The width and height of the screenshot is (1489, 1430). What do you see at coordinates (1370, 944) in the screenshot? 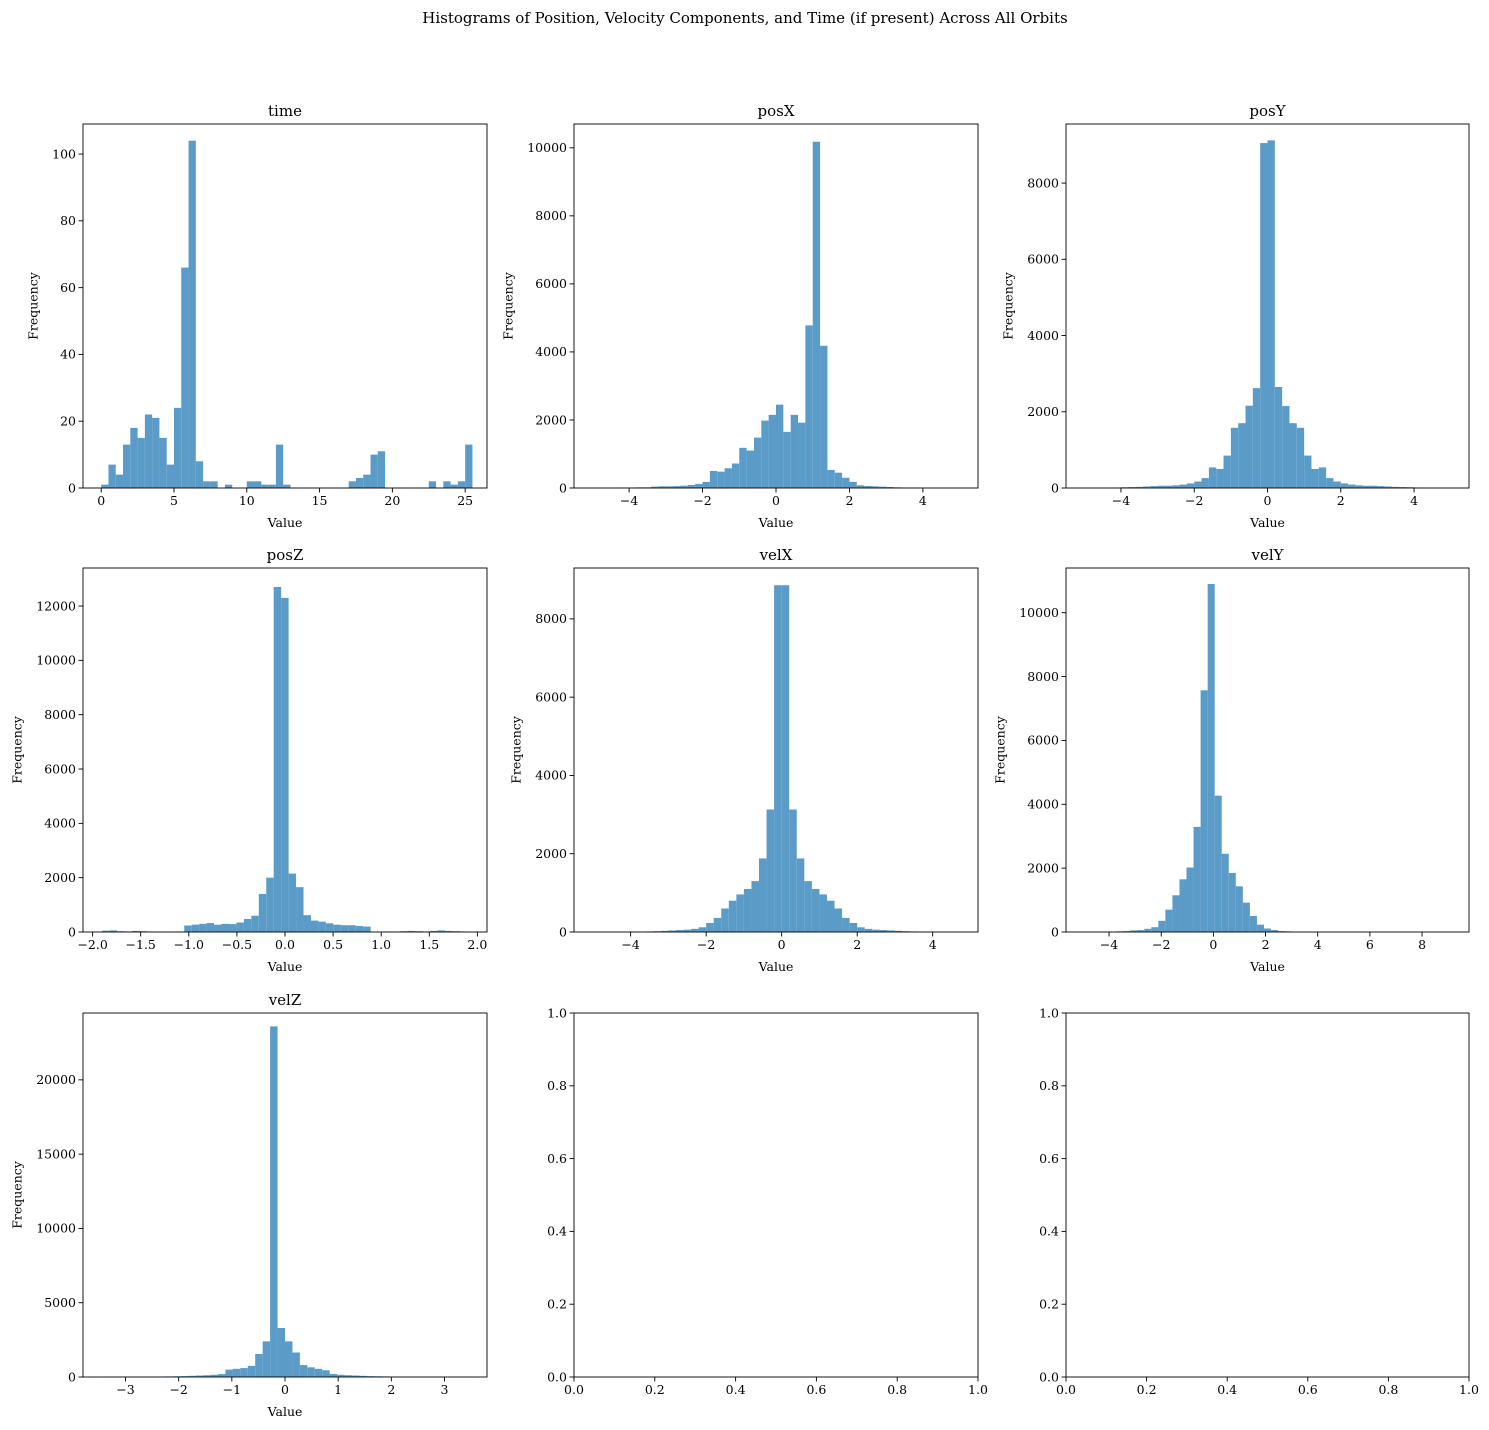
I see `x-tick-label: 6` at bounding box center [1370, 944].